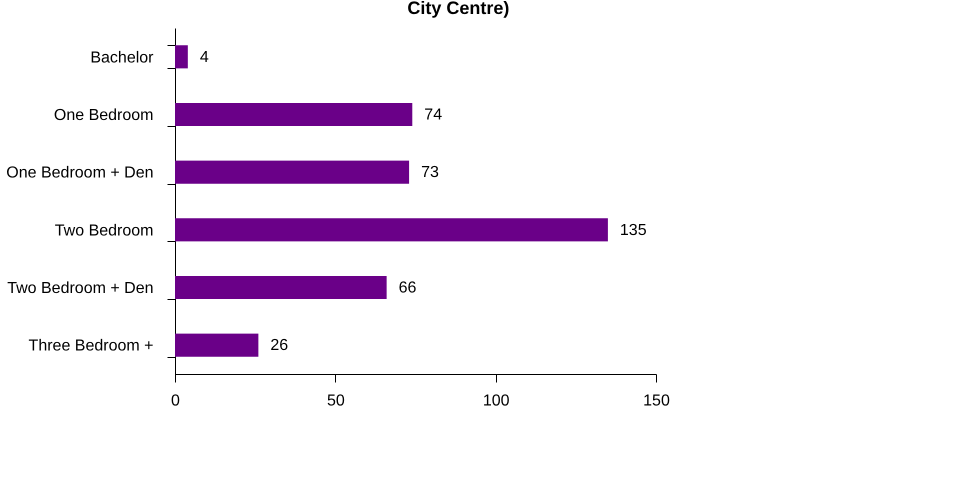 This screenshot has width=977, height=489. Describe the element at coordinates (204, 57) in the screenshot. I see `data-label: 4` at that location.